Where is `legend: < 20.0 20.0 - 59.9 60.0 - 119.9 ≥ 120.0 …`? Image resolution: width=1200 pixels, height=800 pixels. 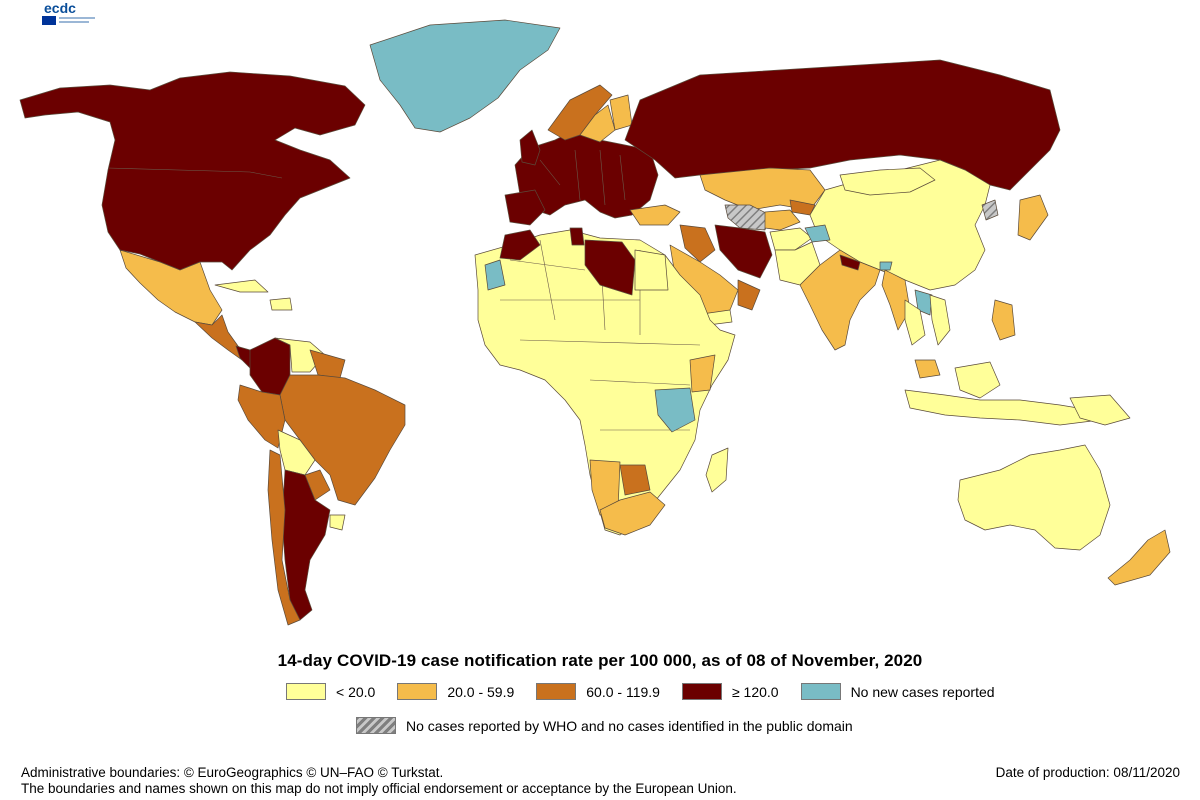 legend: < 20.0 20.0 - 59.9 60.0 - 119.9 ≥ 120.0 … is located at coordinates (640, 691).